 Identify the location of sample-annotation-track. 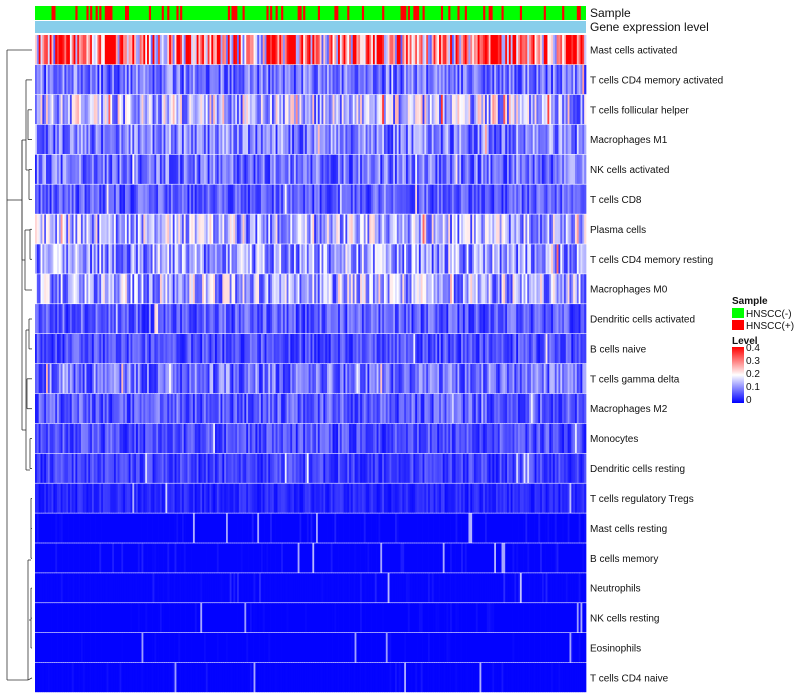
(310, 13).